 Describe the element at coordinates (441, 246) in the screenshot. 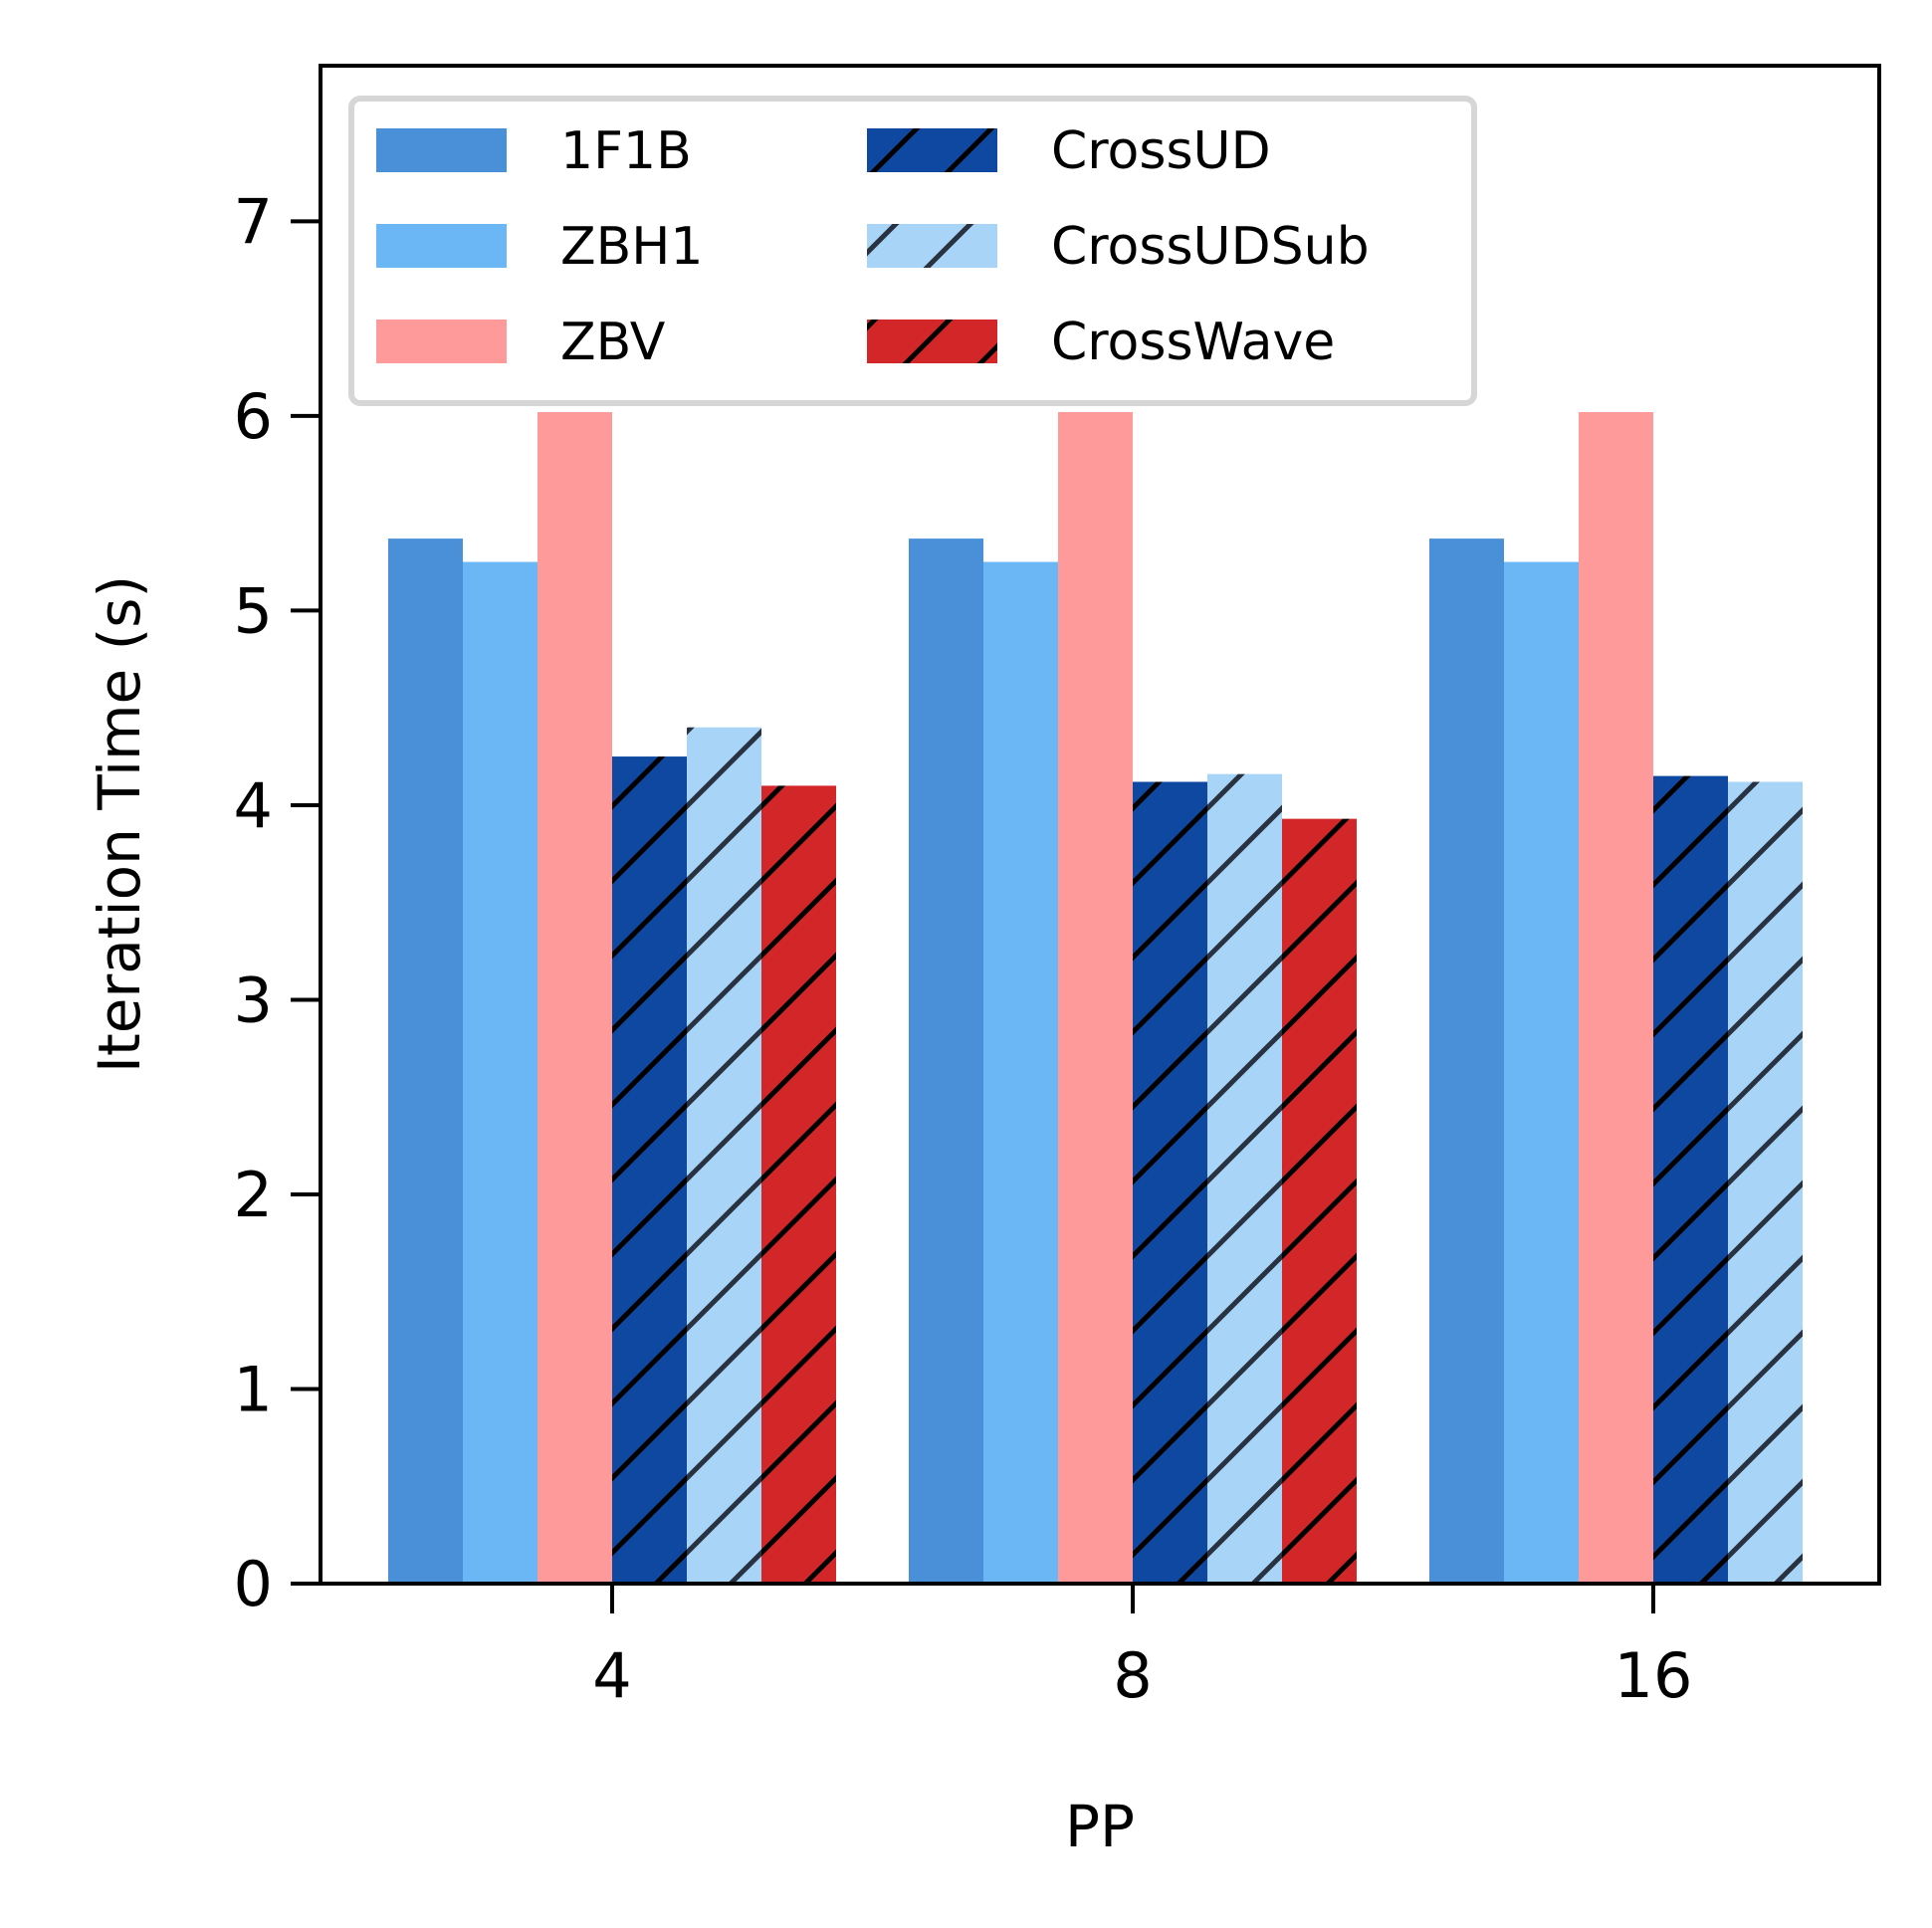

I see `legend-swatch-zbh1` at that location.